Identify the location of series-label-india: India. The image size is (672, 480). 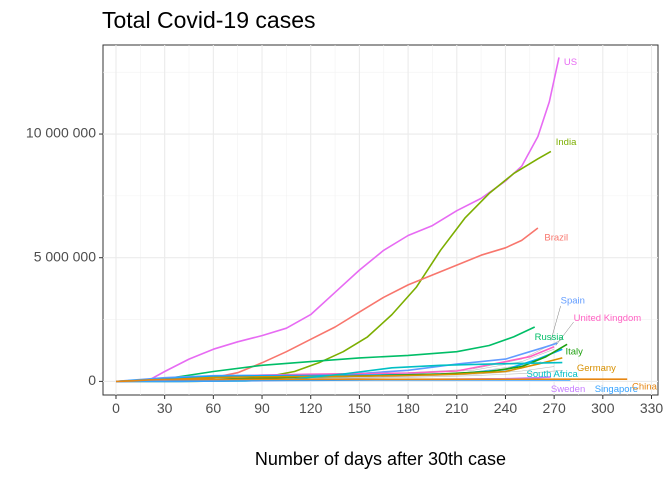
(566, 142).